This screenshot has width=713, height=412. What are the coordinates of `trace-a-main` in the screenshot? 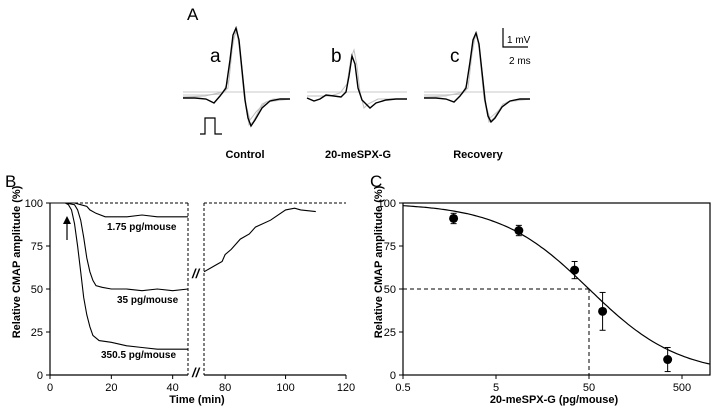 It's located at (236, 76).